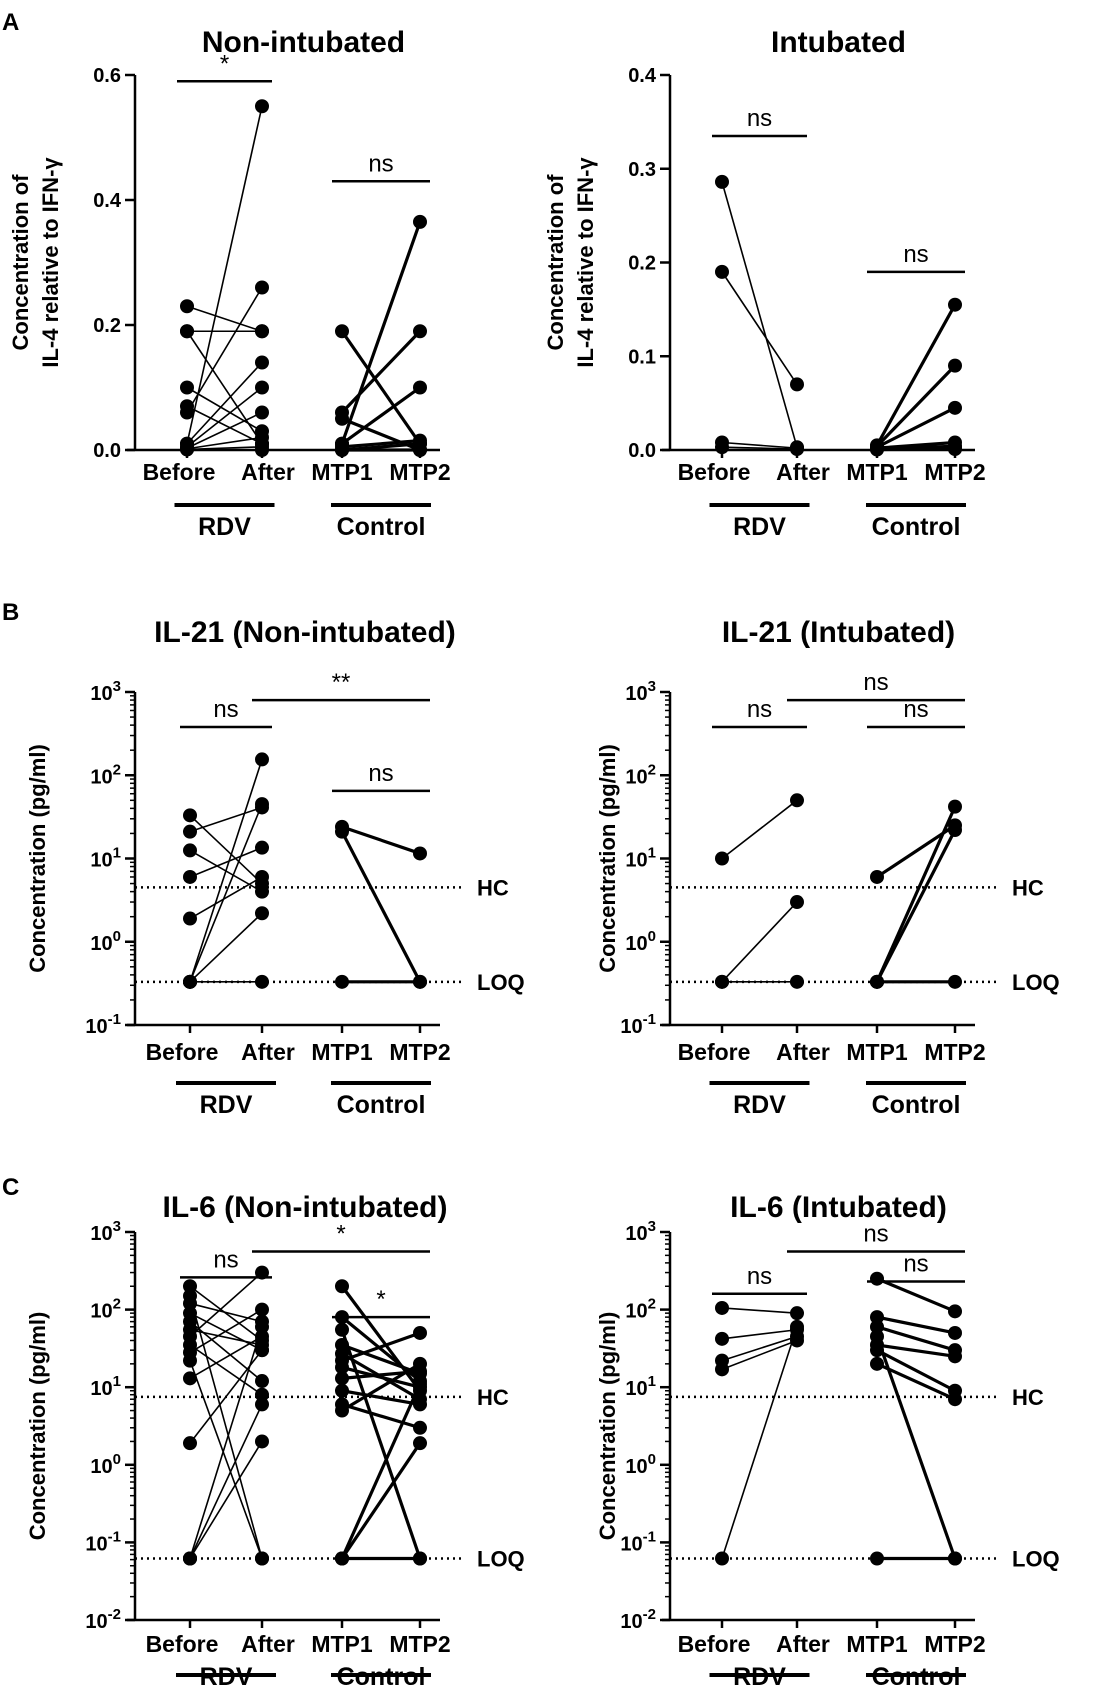 The image size is (1112, 1685). What do you see at coordinates (638, 1619) in the screenshot?
I see `y-tick-label: 10⁻²` at bounding box center [638, 1619].